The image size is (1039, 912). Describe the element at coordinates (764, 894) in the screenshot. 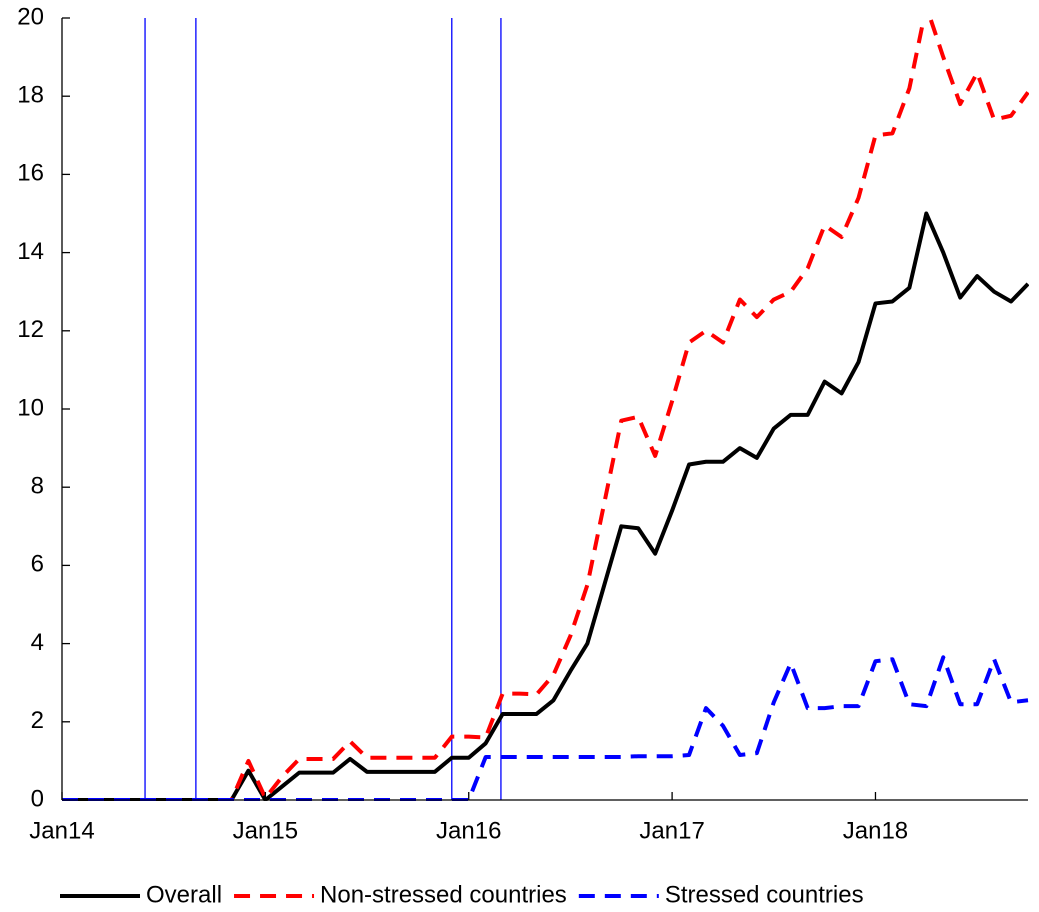

I see `legend-label: Stressed countries` at that location.